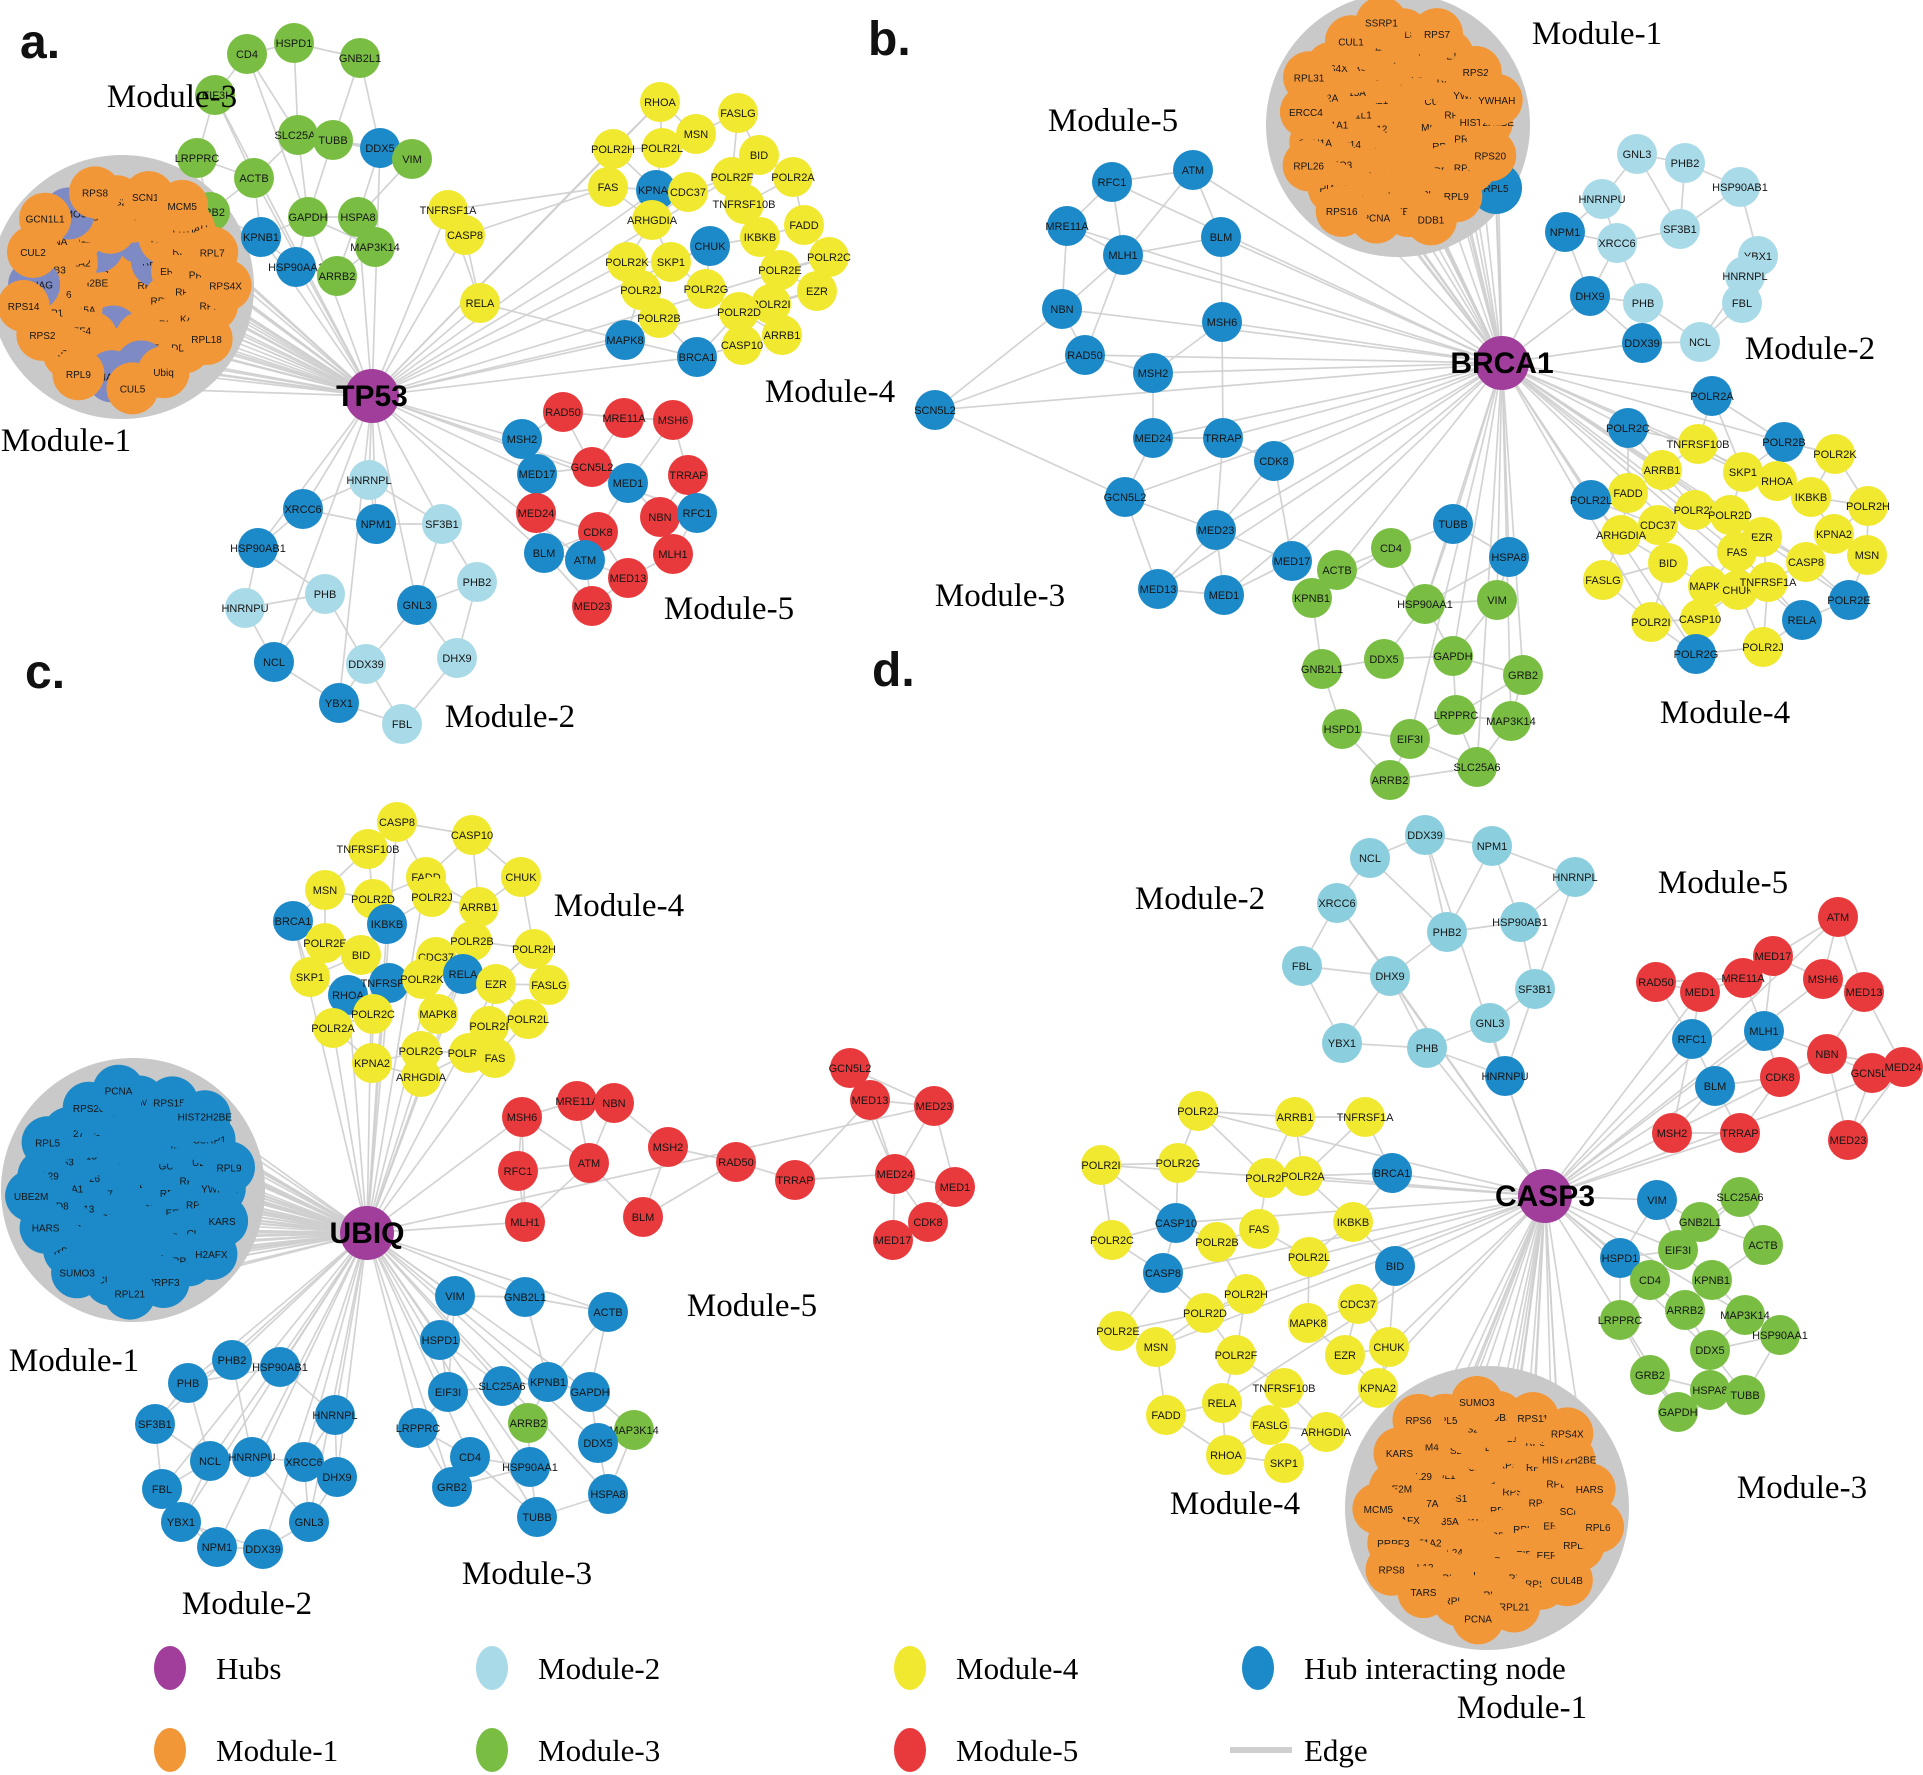 This screenshot has height=1775, width=1923. What do you see at coordinates (132, 388) in the screenshot?
I see `node-cul5: CUL5` at bounding box center [132, 388].